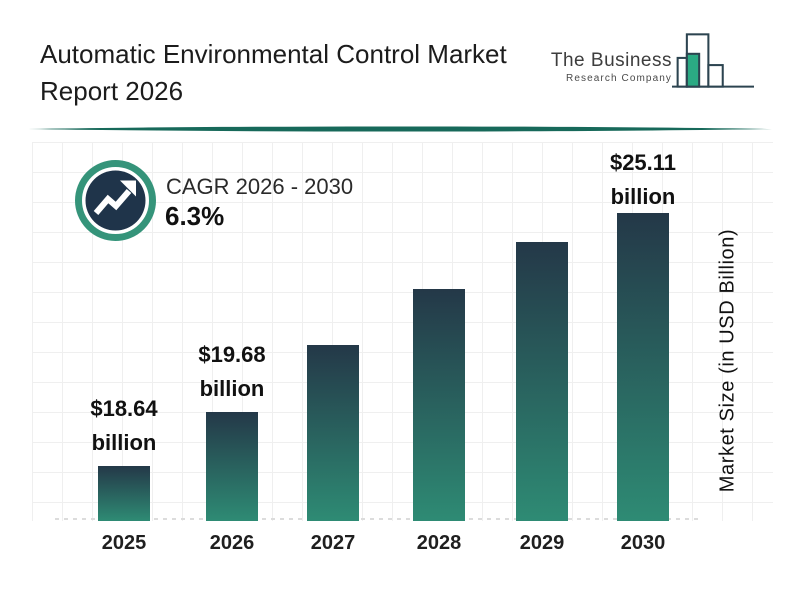 The height and width of the screenshot is (600, 800). Describe the element at coordinates (643, 543) in the screenshot. I see `x-tick-2030: 2030` at that location.